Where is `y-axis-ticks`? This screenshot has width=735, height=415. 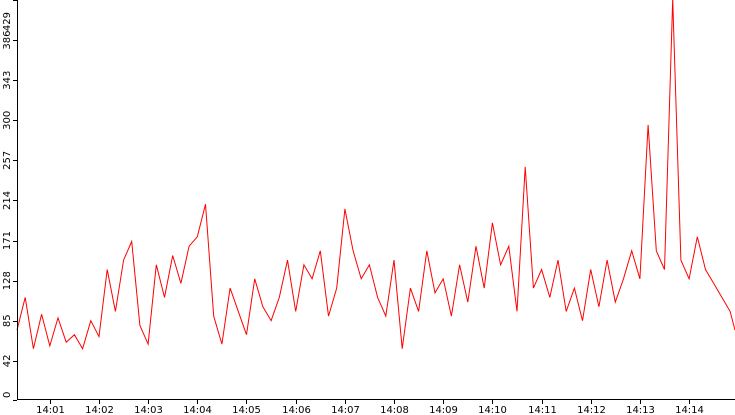
y-axis-ticks is located at coordinates (15, 200).